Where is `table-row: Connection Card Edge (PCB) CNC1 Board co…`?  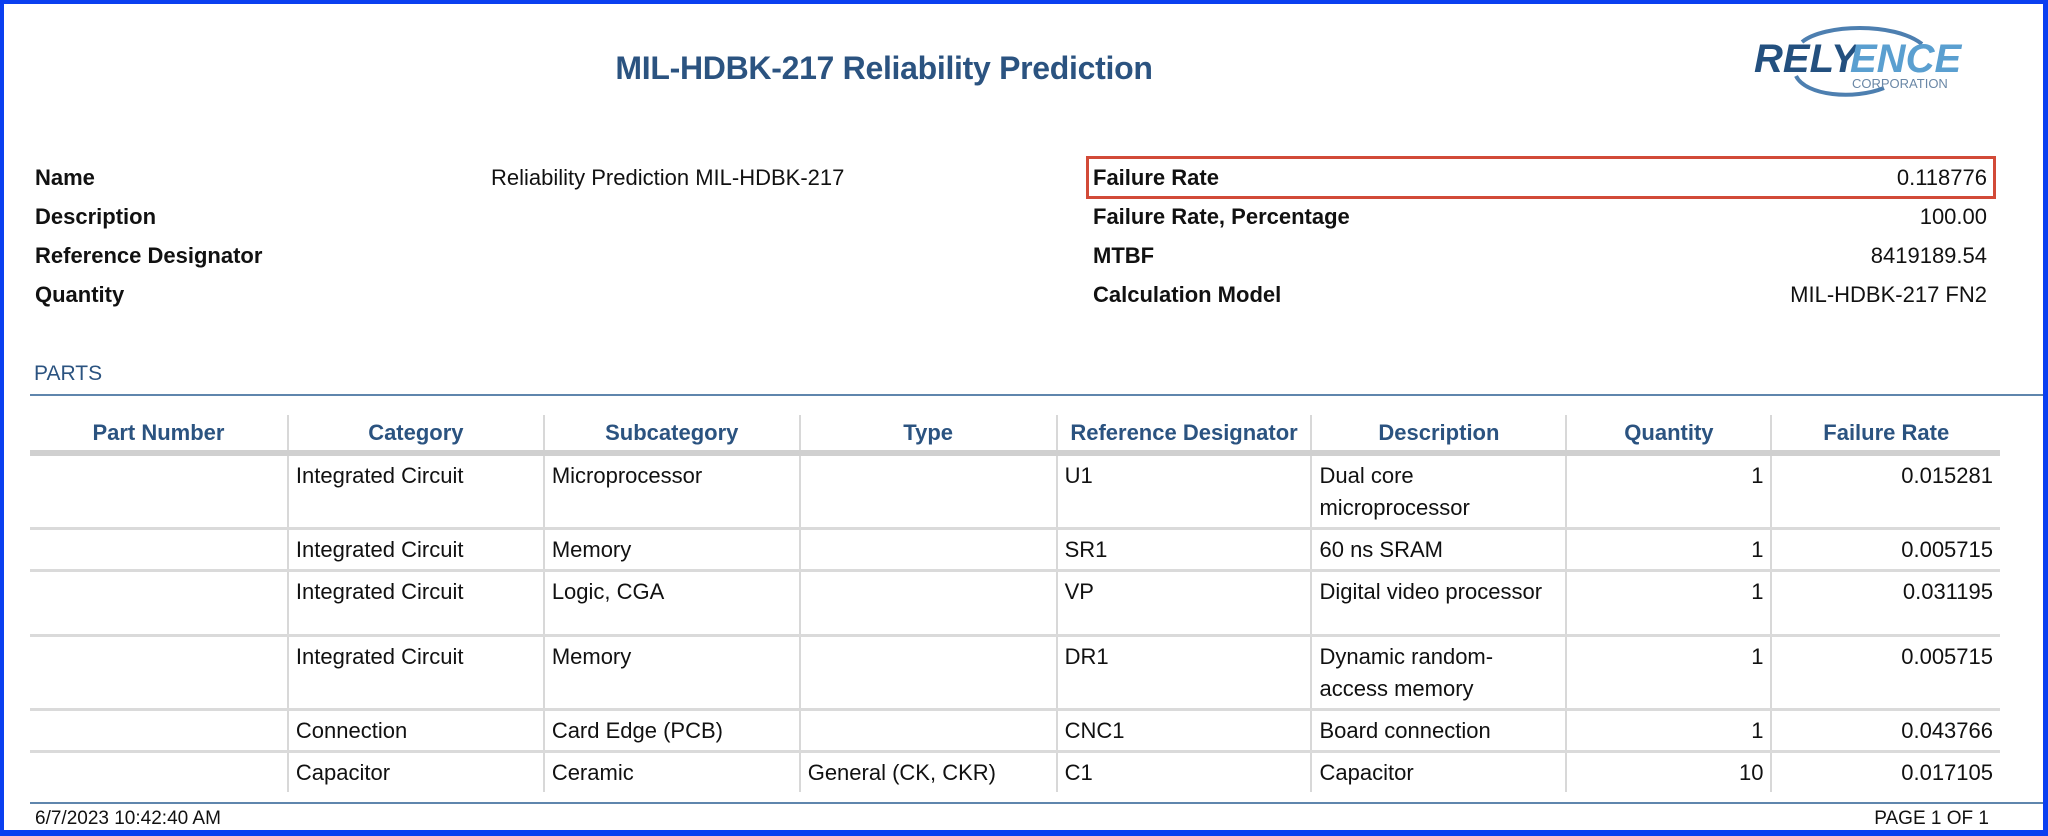
table-row: Connection Card Edge (PCB) CNC1 Board co… is located at coordinates (1015, 731).